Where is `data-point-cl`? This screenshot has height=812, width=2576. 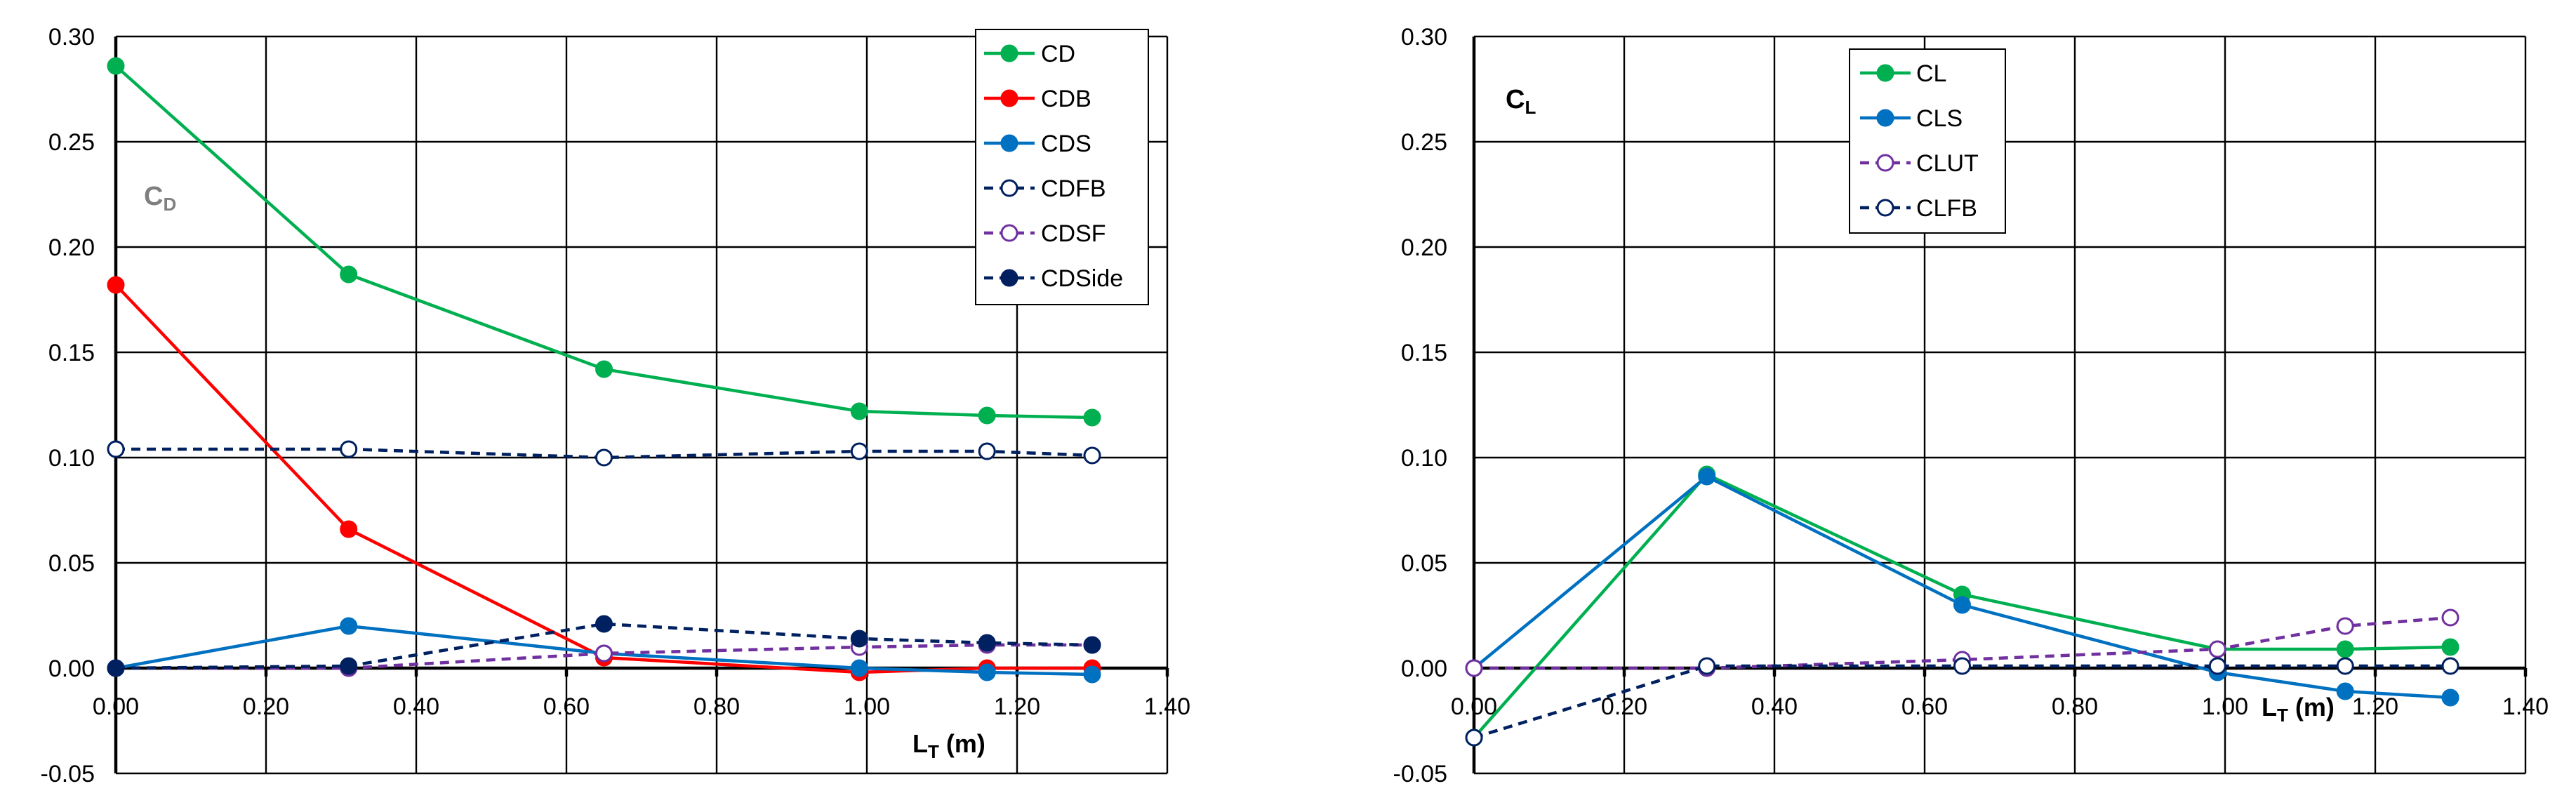
data-point-cl is located at coordinates (2450, 647).